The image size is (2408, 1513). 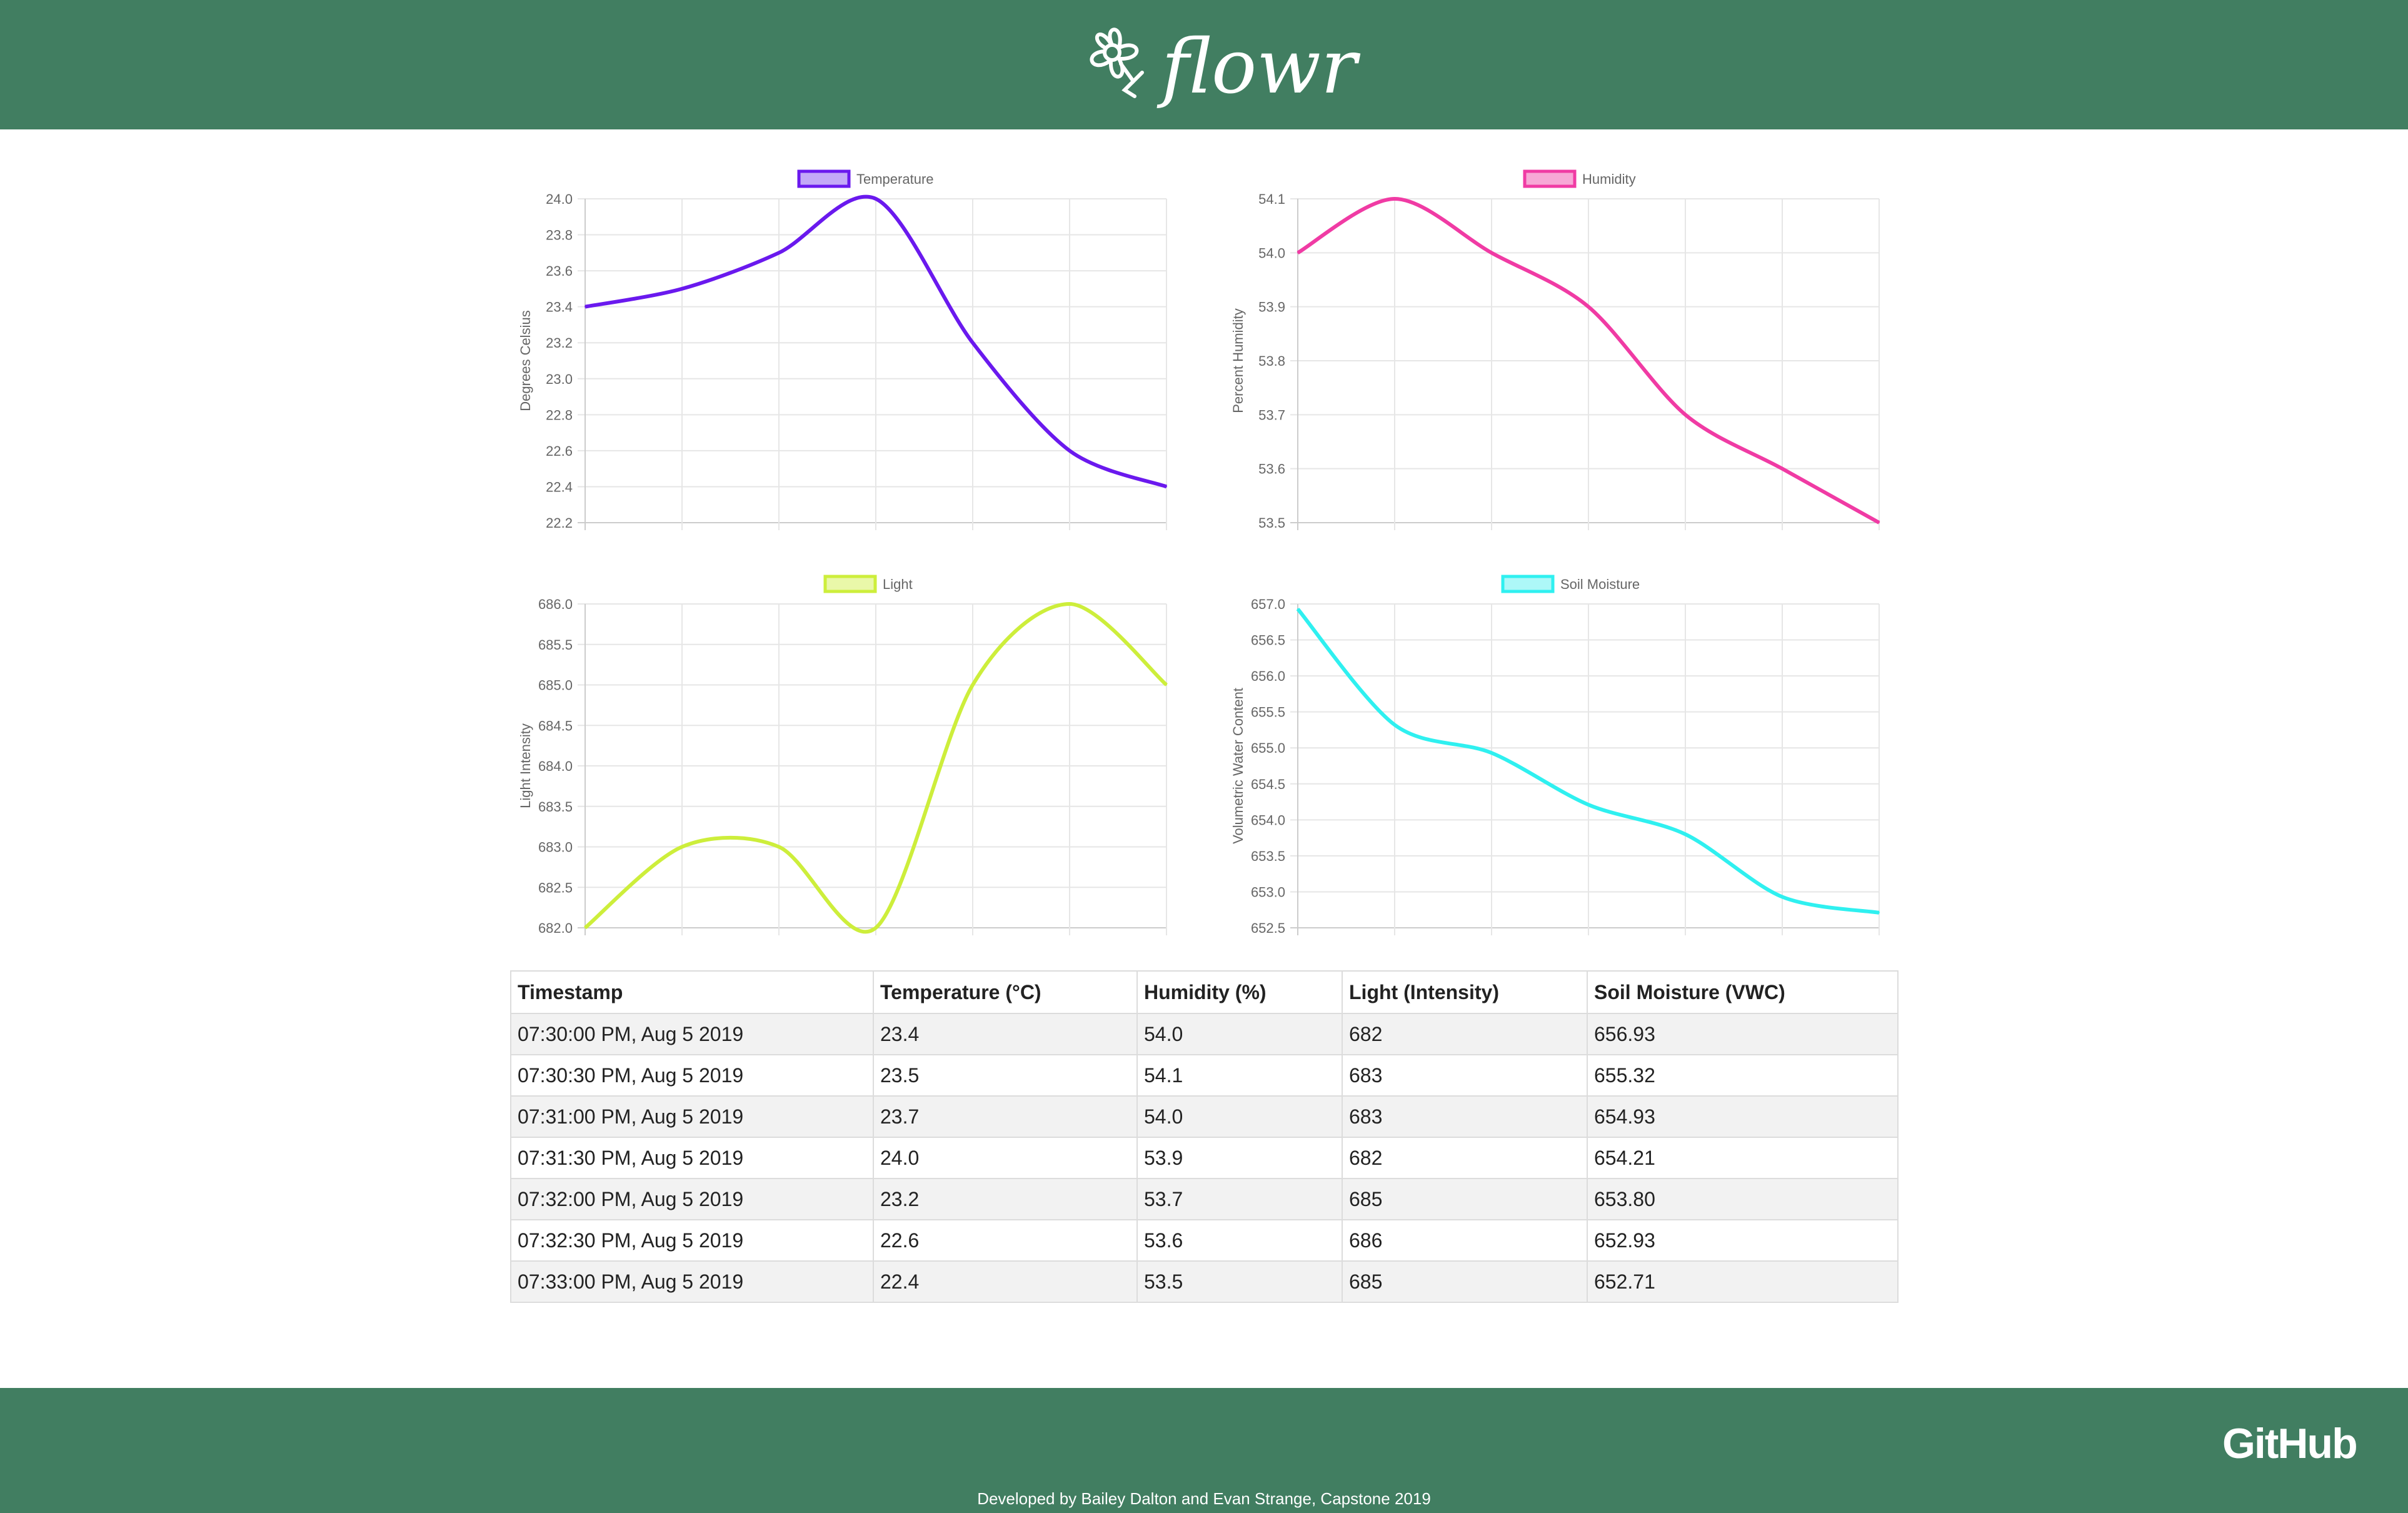 I want to click on flower-logo-icon, so click(x=1117, y=63).